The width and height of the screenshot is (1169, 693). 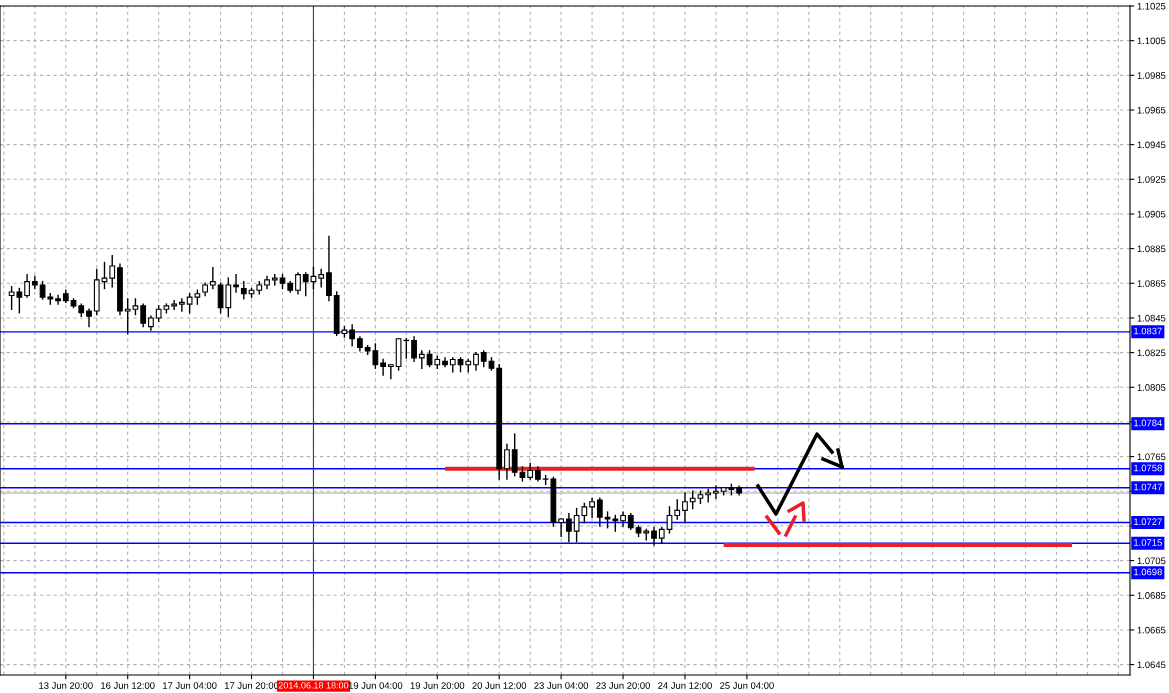 What do you see at coordinates (747, 685) in the screenshot?
I see `x-tick-label: 25 Jun 04:00` at bounding box center [747, 685].